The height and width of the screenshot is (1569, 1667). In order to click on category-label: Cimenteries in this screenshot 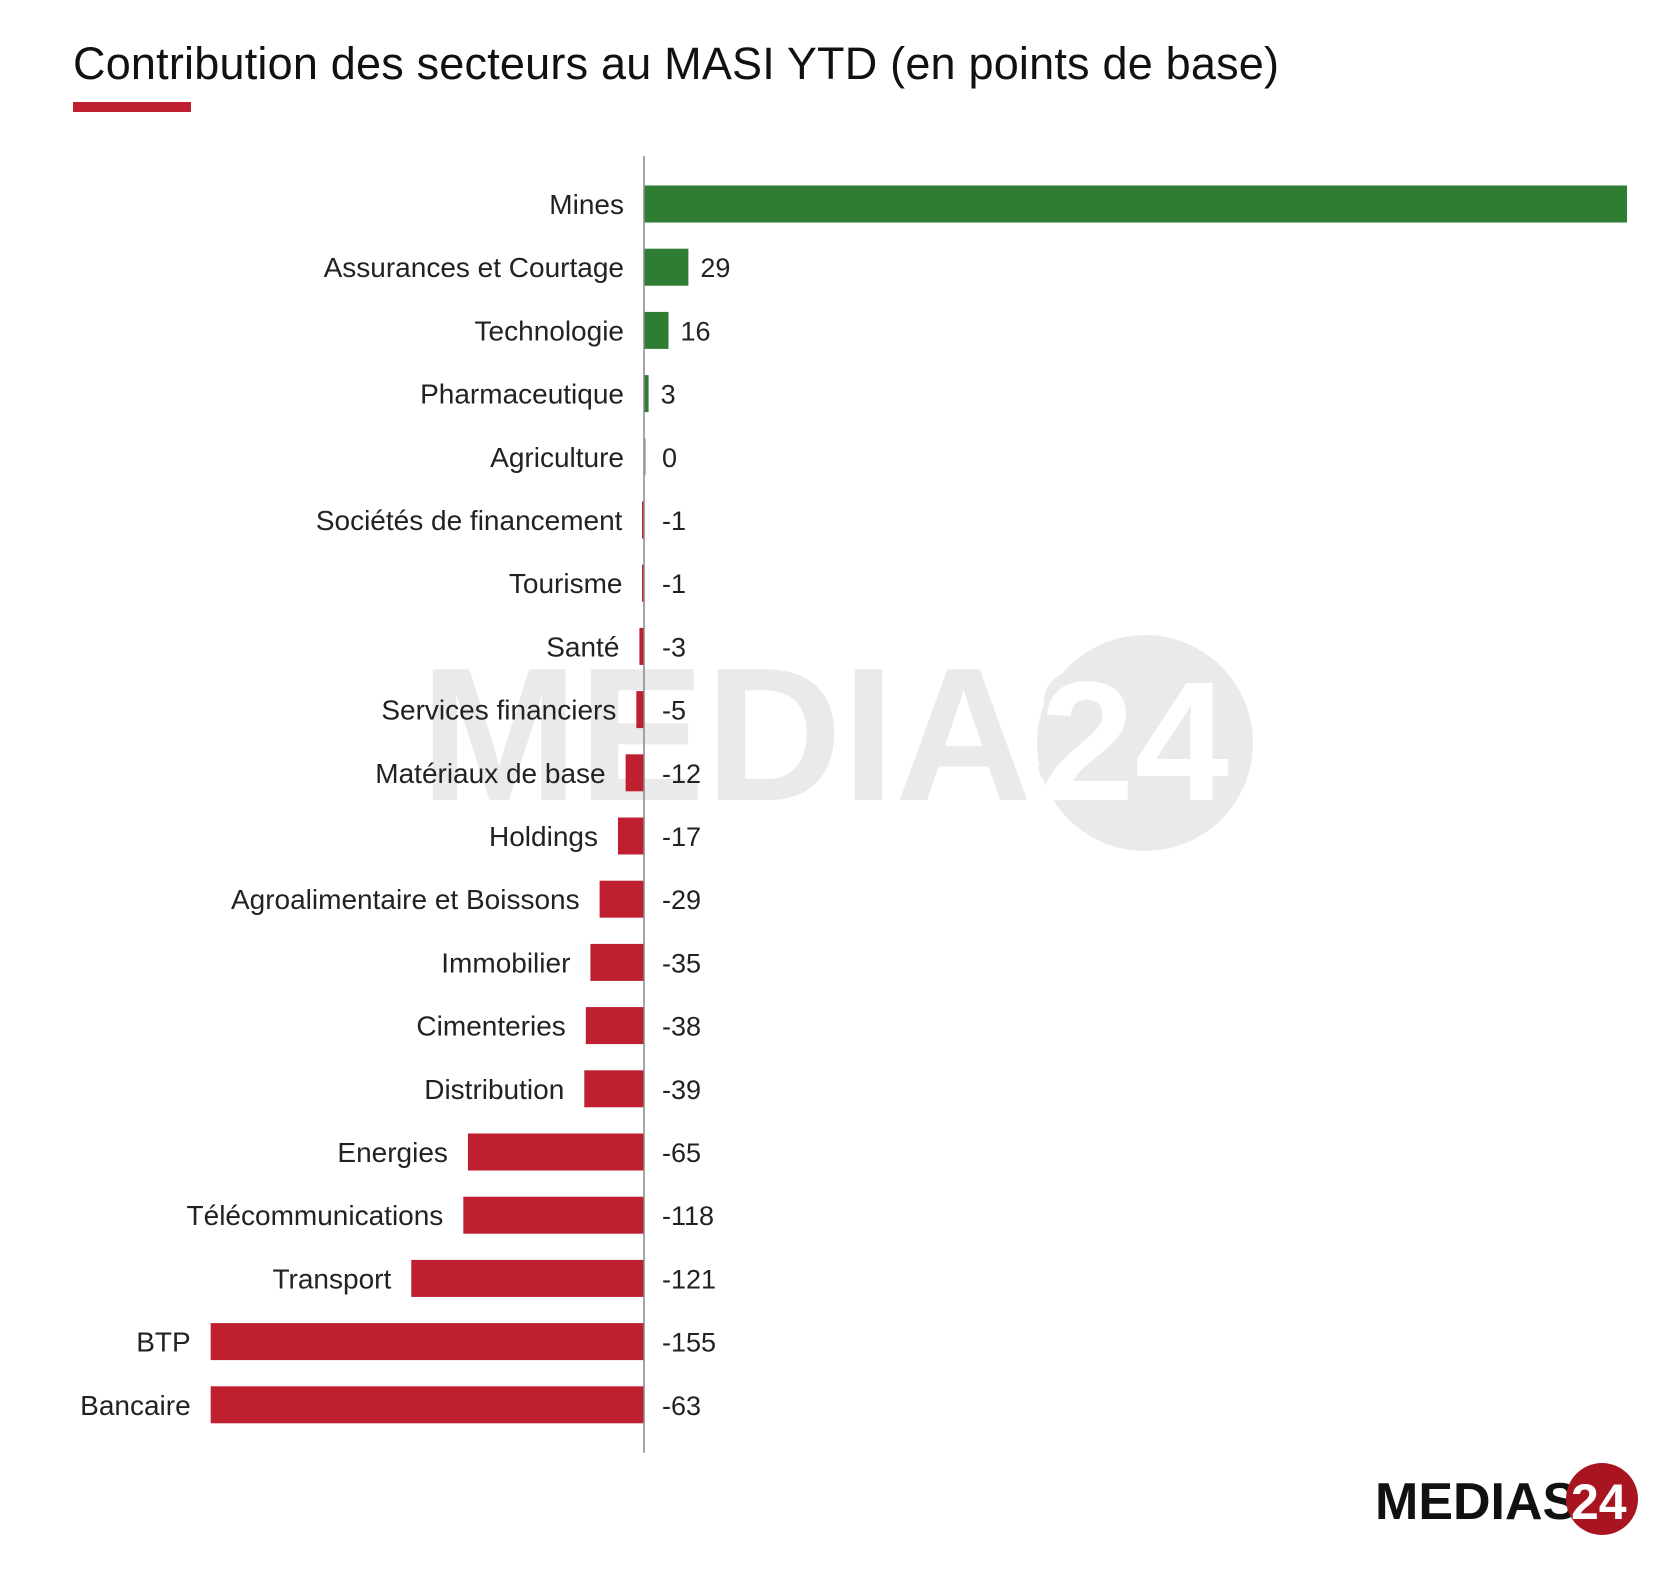, I will do `click(490, 1026)`.